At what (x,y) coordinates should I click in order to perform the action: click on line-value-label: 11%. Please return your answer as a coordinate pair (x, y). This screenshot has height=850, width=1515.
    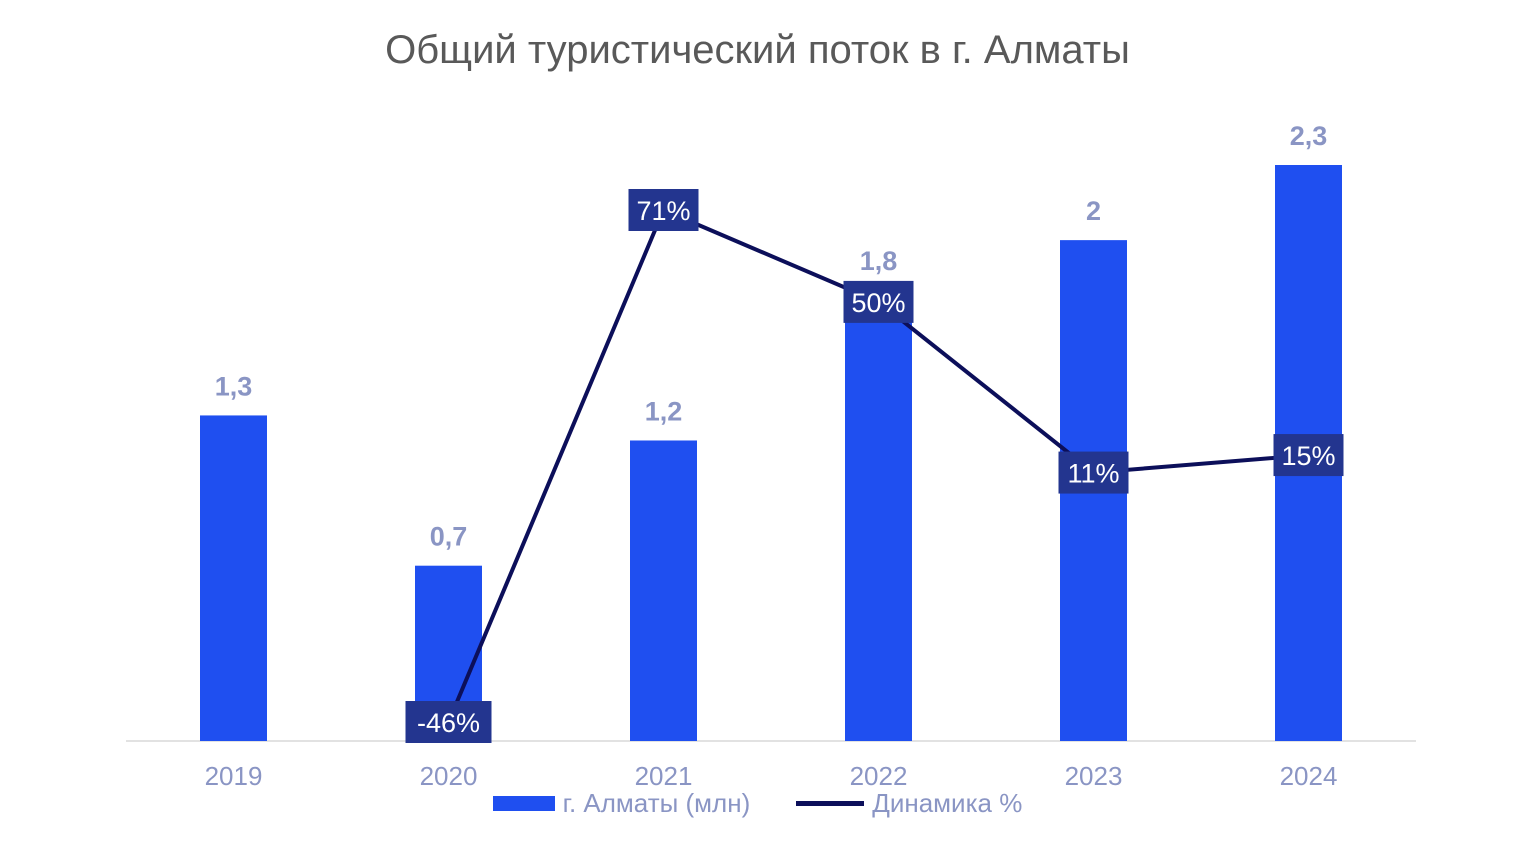
    Looking at the image, I should click on (1093, 474).